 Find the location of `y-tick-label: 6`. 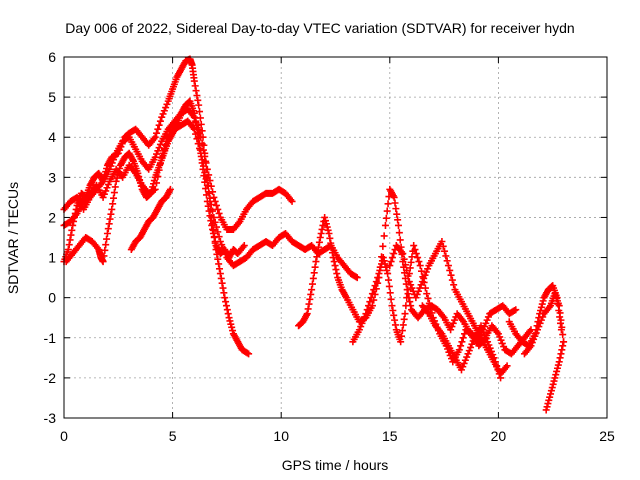

y-tick-label: 6 is located at coordinates (52, 57).